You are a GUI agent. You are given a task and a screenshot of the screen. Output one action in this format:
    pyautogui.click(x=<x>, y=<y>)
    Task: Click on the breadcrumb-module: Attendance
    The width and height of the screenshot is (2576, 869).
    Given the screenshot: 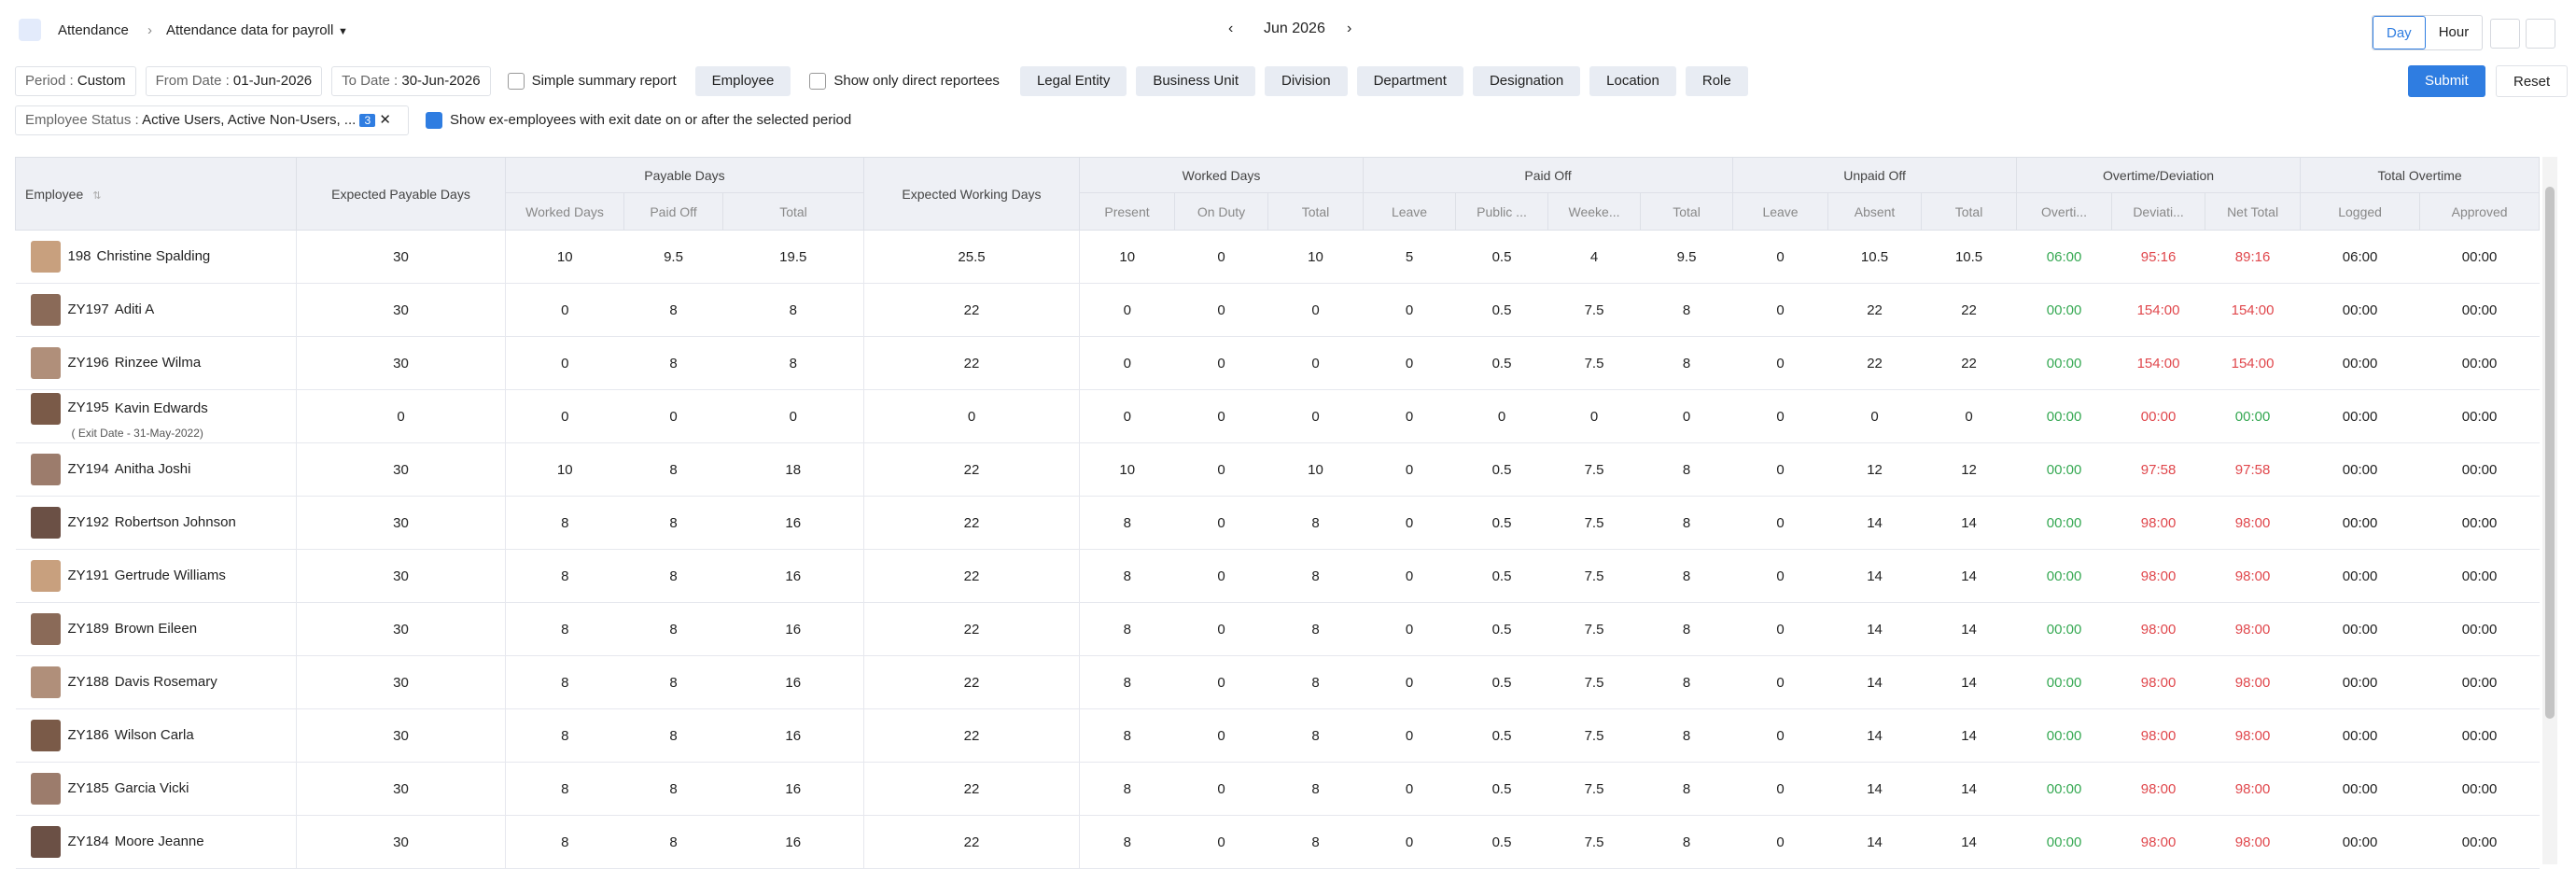 What is the action you would take?
    pyautogui.click(x=93, y=30)
    